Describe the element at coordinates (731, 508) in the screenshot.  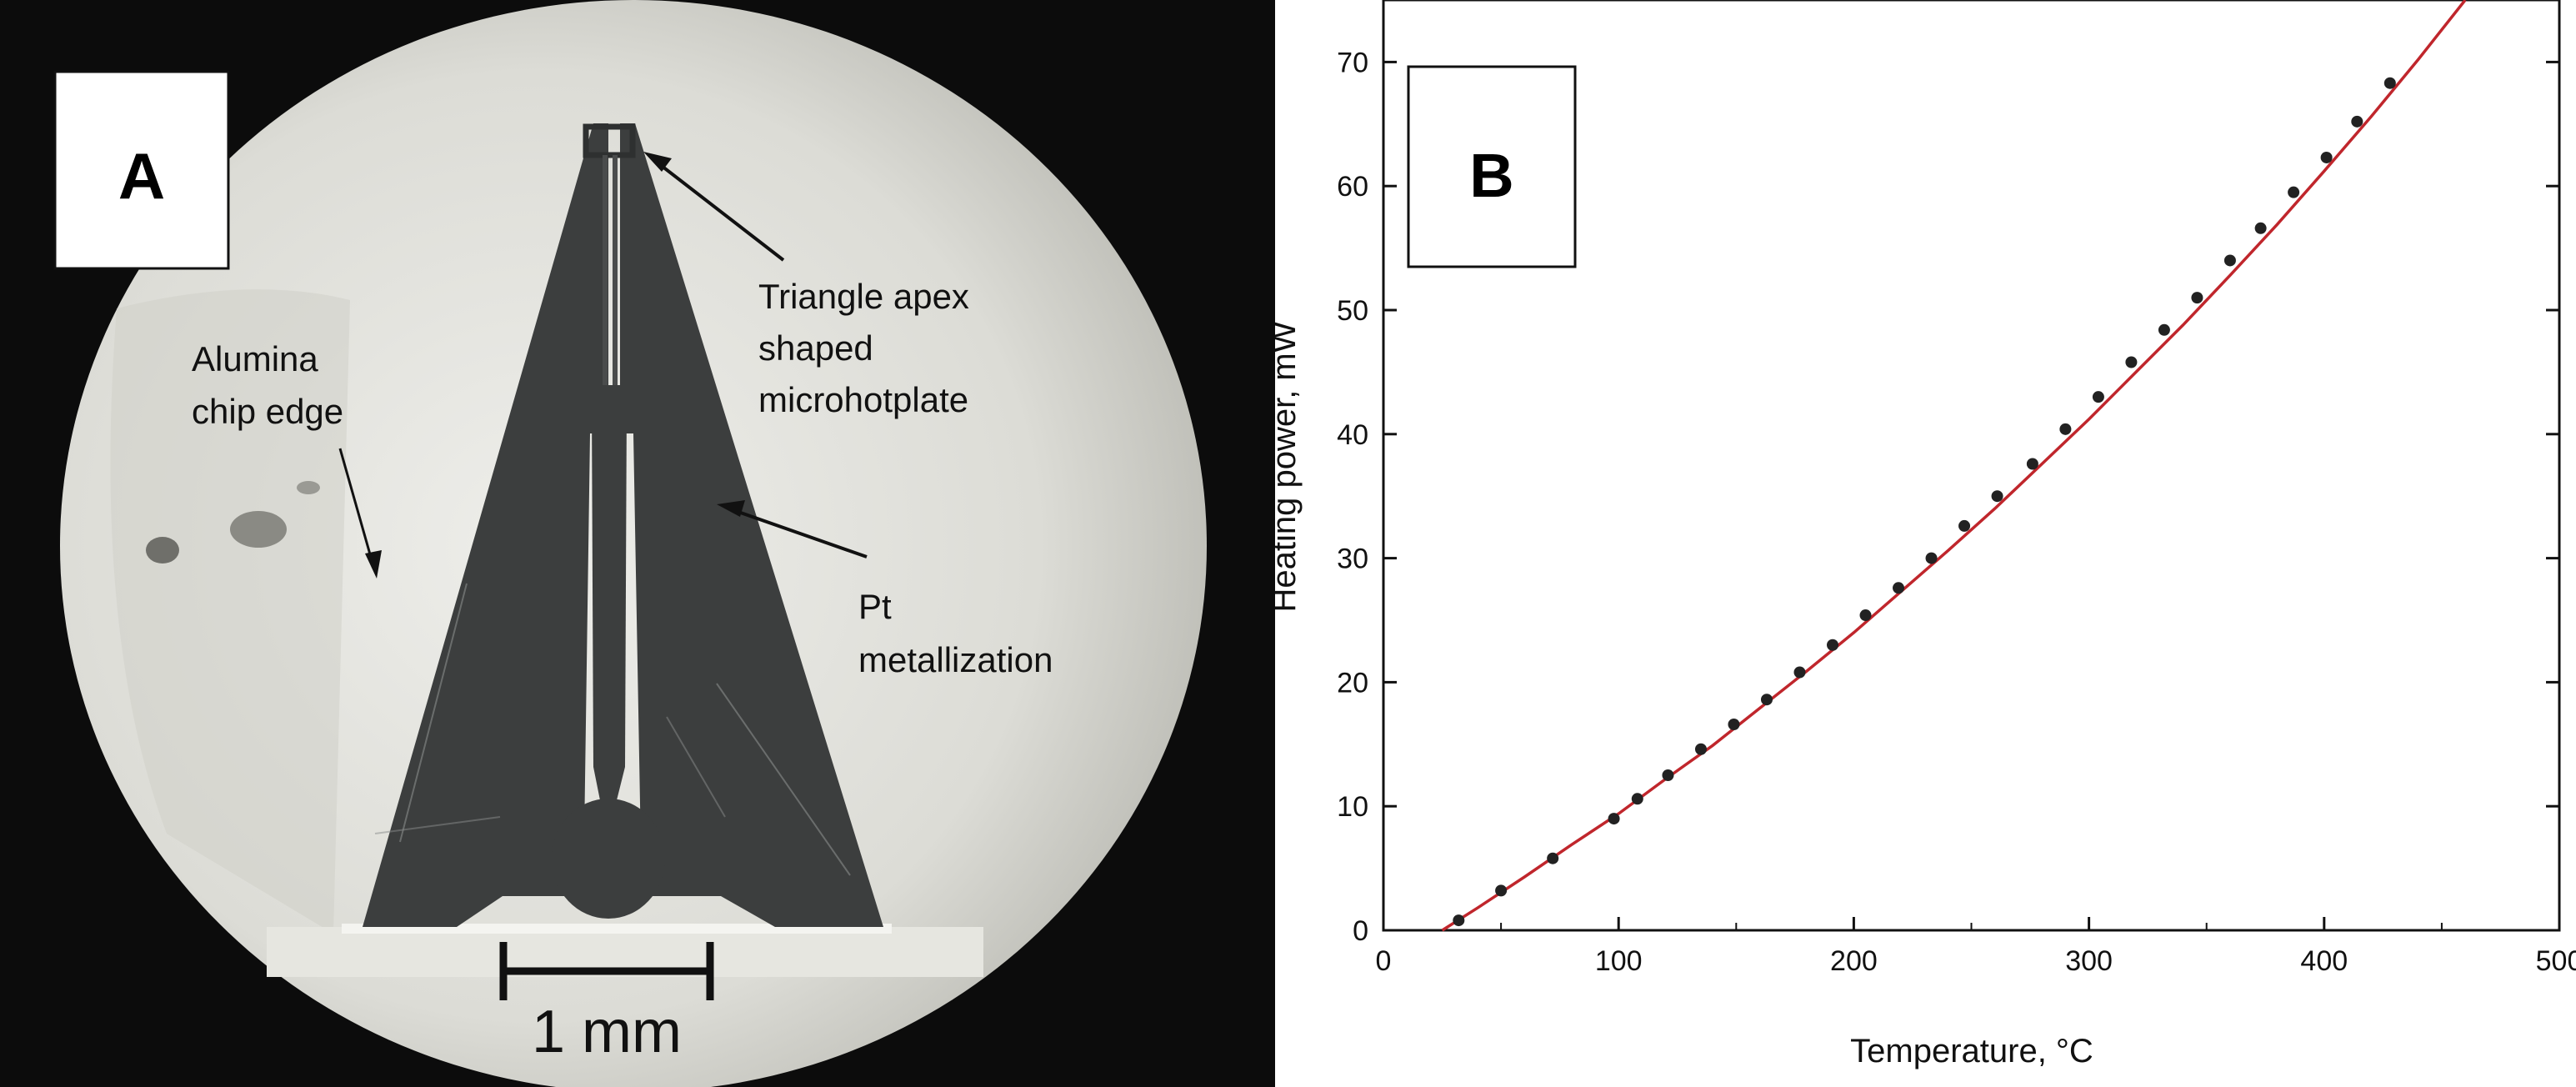
I see `pt-arrowhead` at that location.